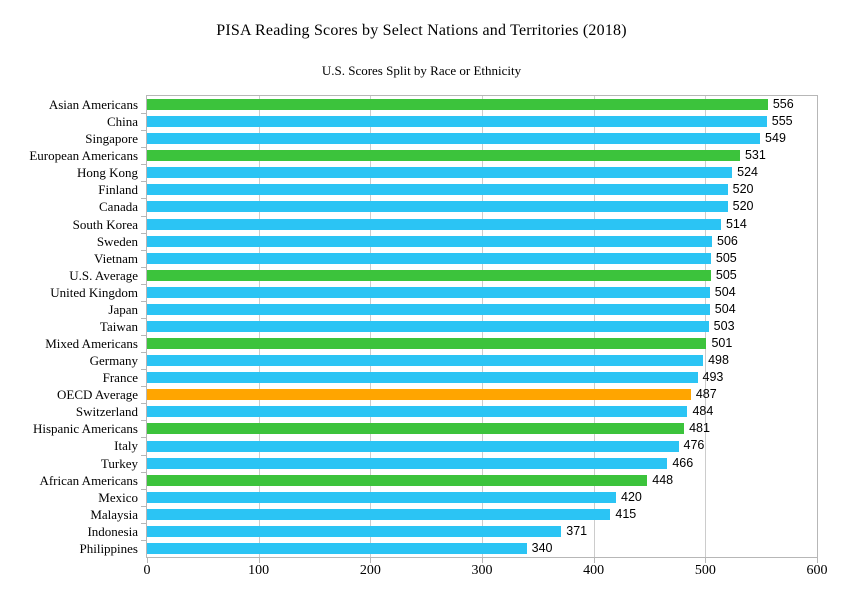 Image resolution: width=843 pixels, height=593 pixels. What do you see at coordinates (434, 224) in the screenshot?
I see `bar-south-korea` at bounding box center [434, 224].